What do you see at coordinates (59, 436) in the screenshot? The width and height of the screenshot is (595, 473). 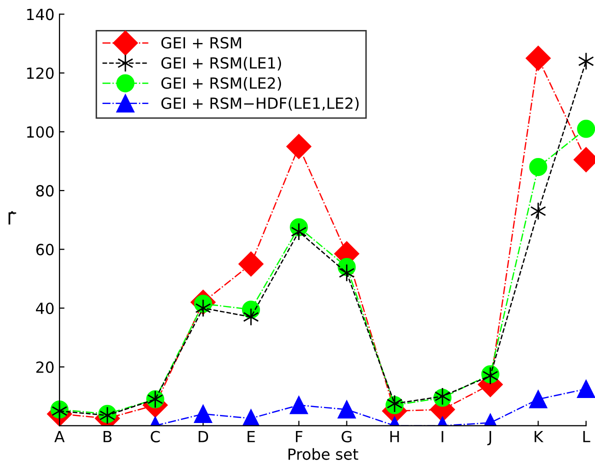 I see `x-tick-label: A` at bounding box center [59, 436].